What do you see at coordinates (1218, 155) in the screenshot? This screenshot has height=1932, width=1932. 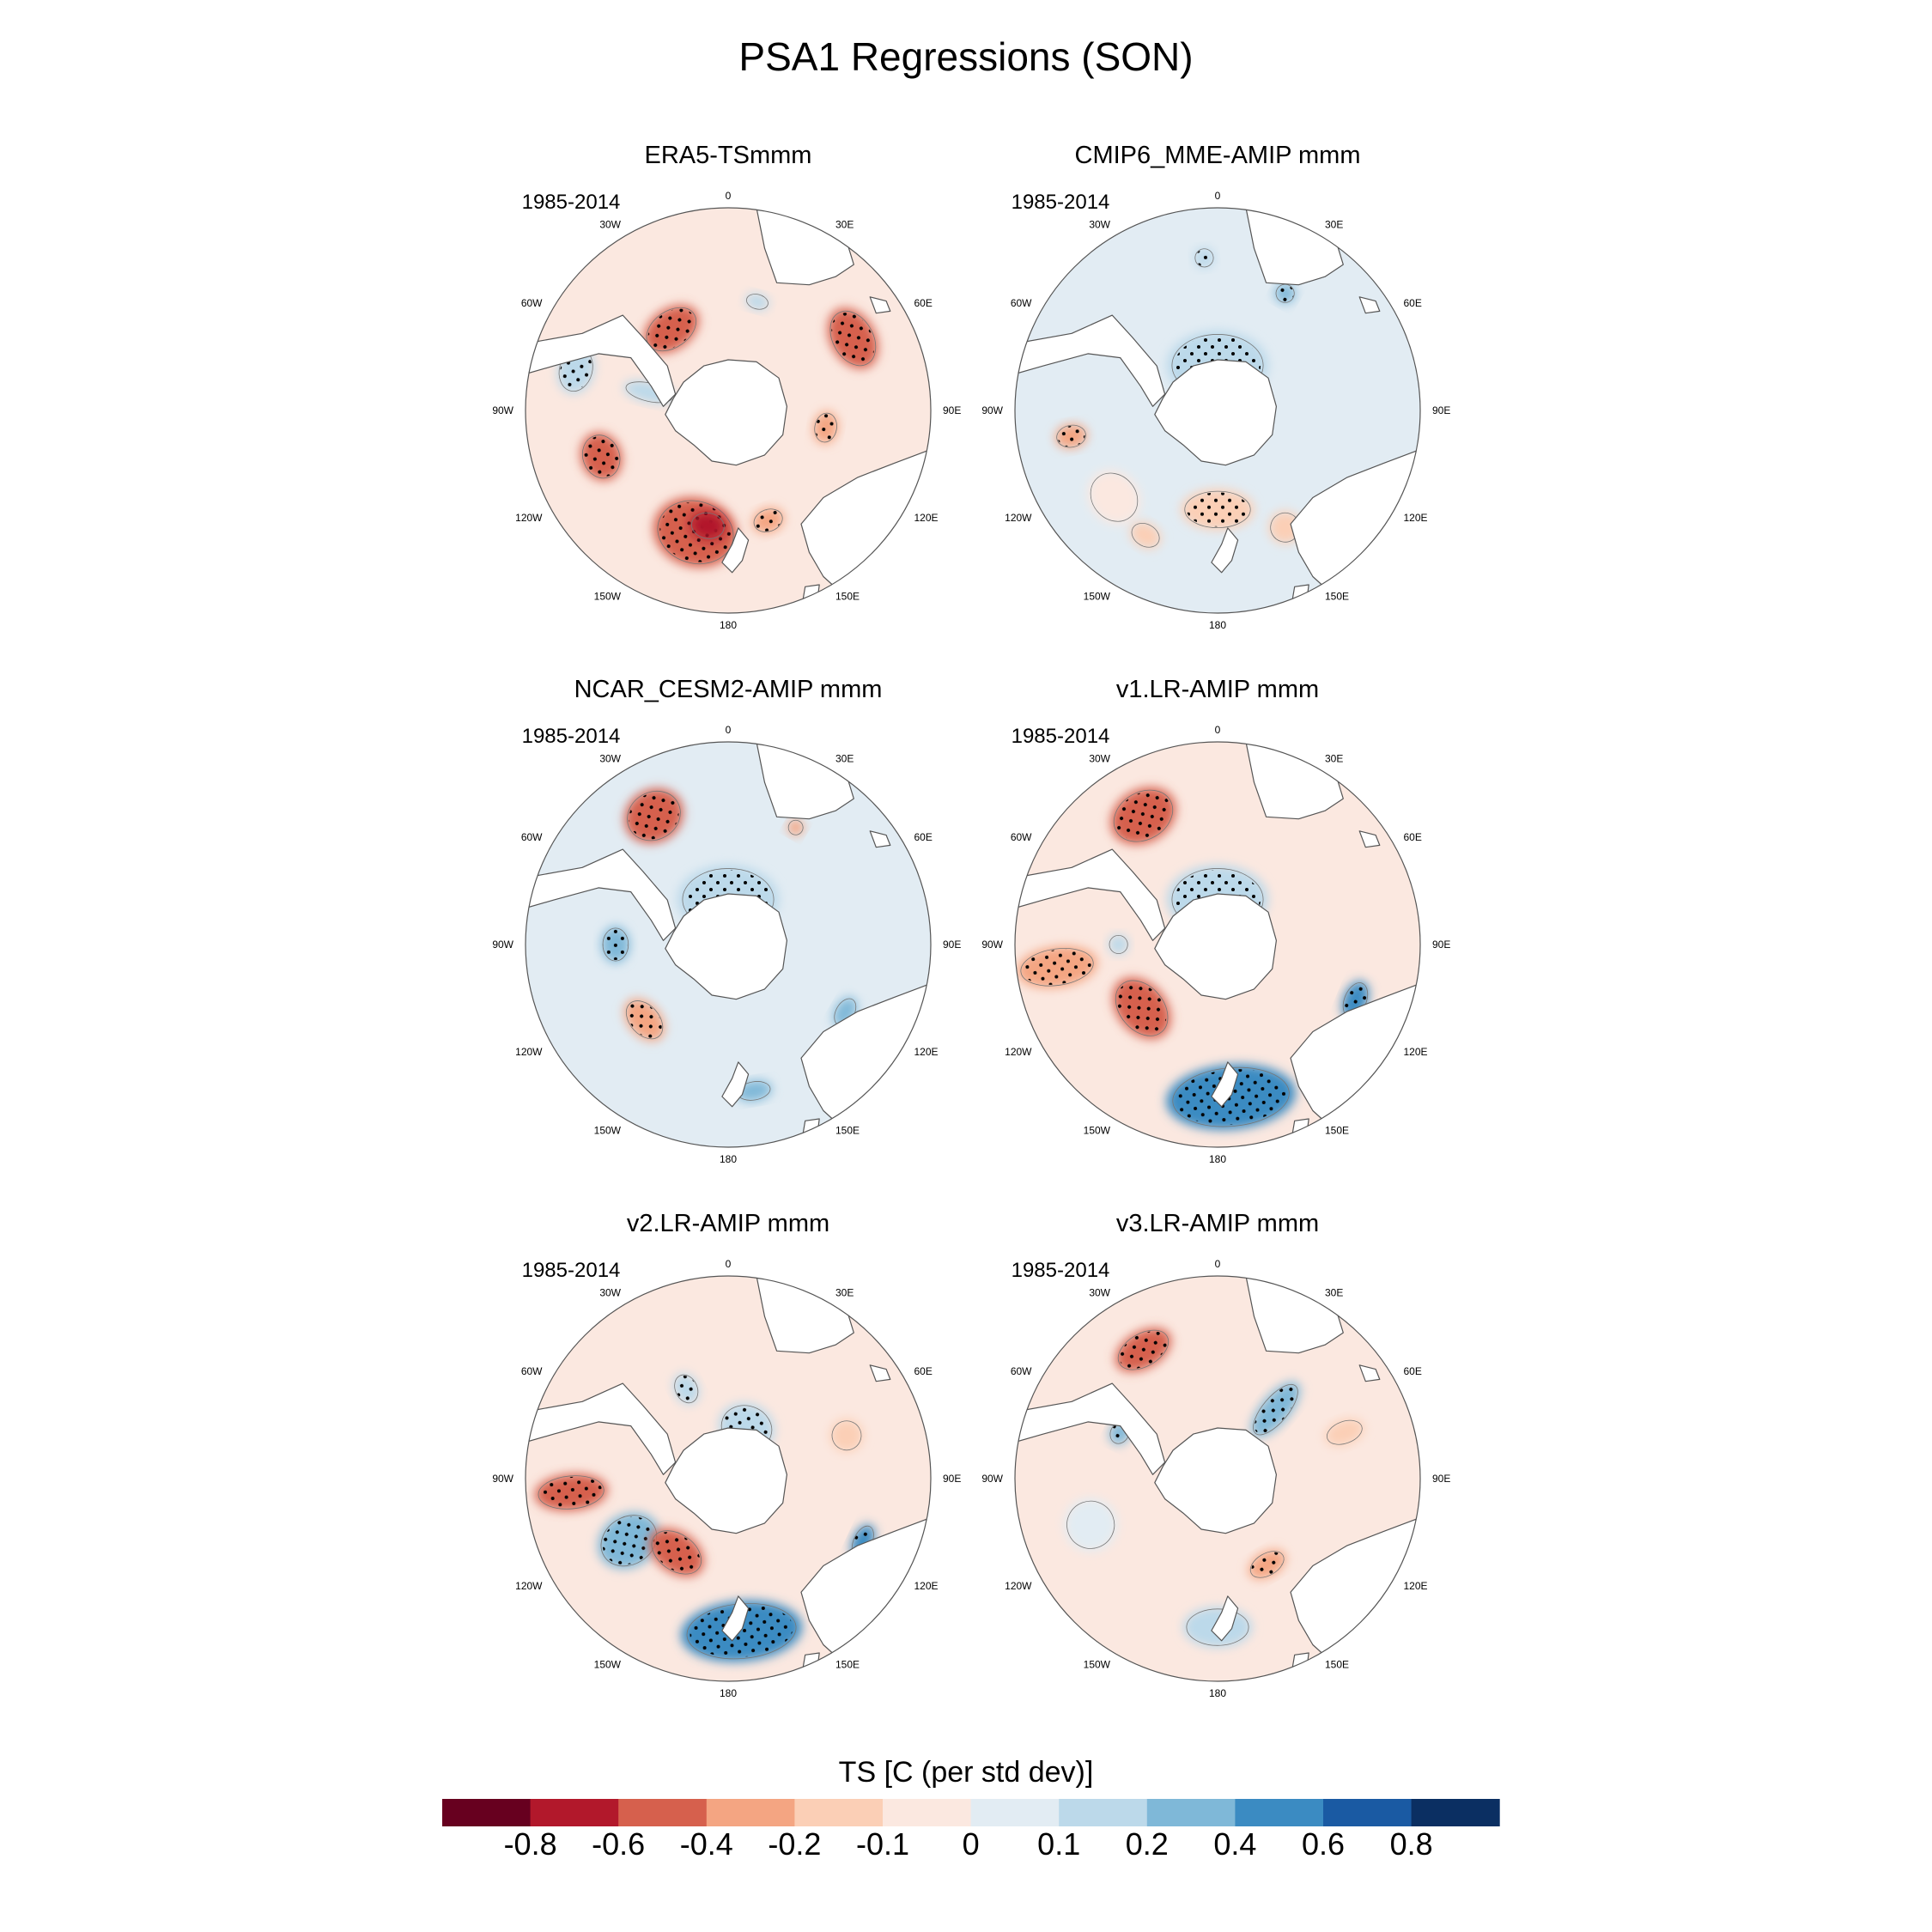 I see `panel-title: CMIP6_MME-AMIP mmm` at bounding box center [1218, 155].